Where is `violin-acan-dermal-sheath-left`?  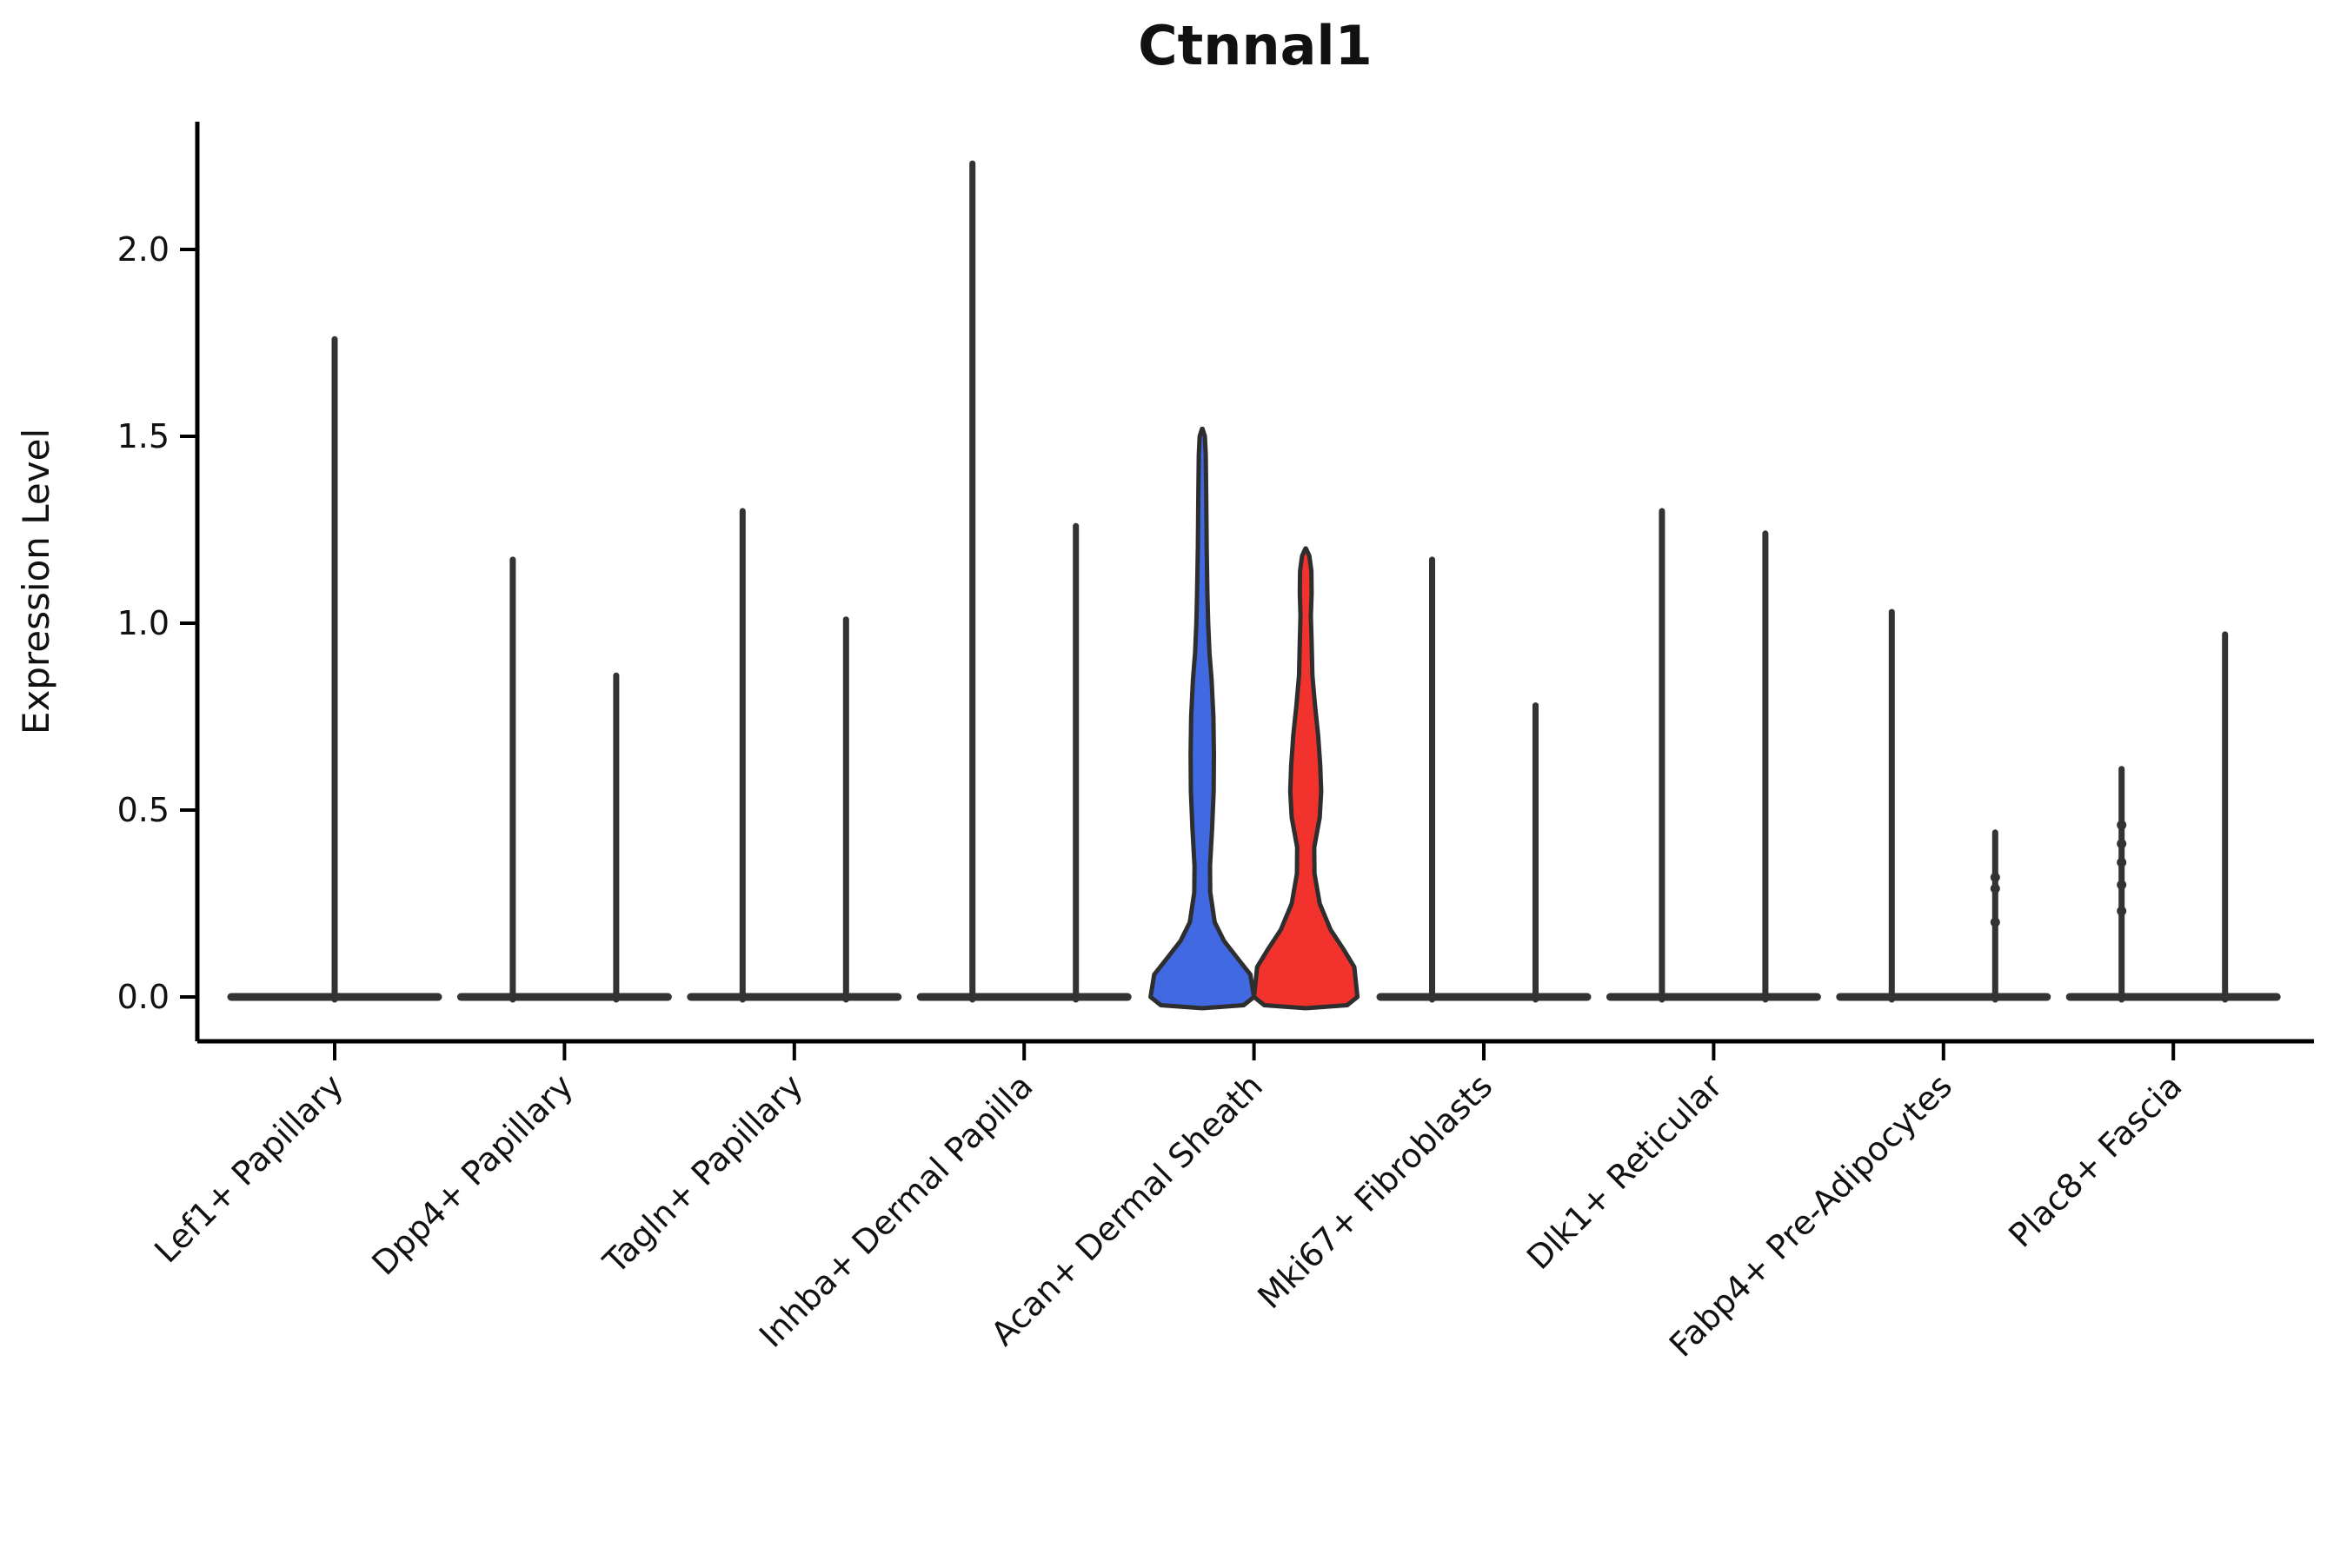 violin-acan-dermal-sheath-left is located at coordinates (1203, 718).